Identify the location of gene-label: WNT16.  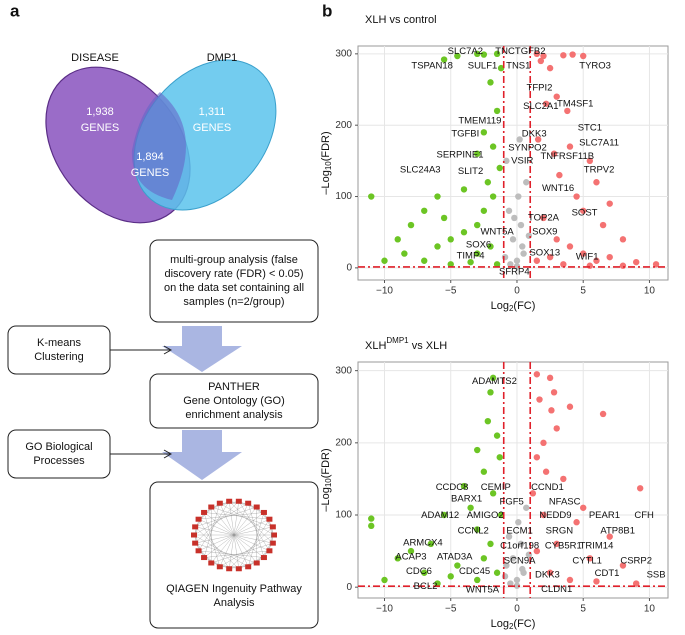
(558, 188).